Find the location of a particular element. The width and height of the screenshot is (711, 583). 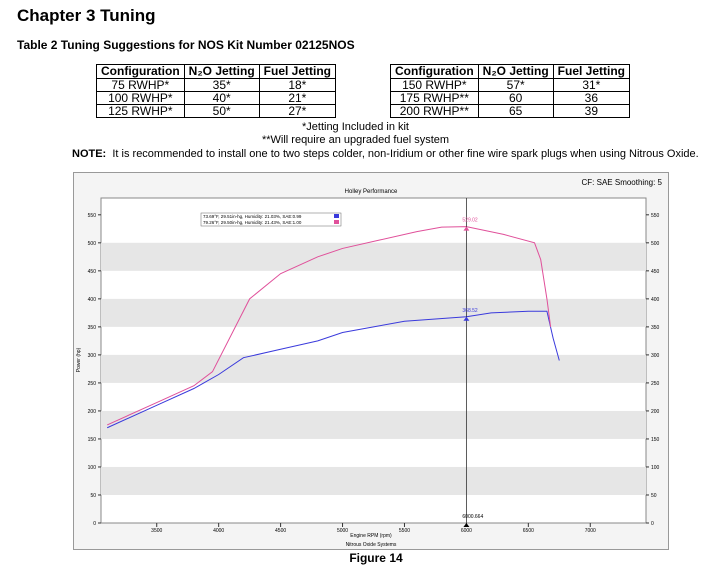

y-tick-label: 250 is located at coordinates (92, 384).